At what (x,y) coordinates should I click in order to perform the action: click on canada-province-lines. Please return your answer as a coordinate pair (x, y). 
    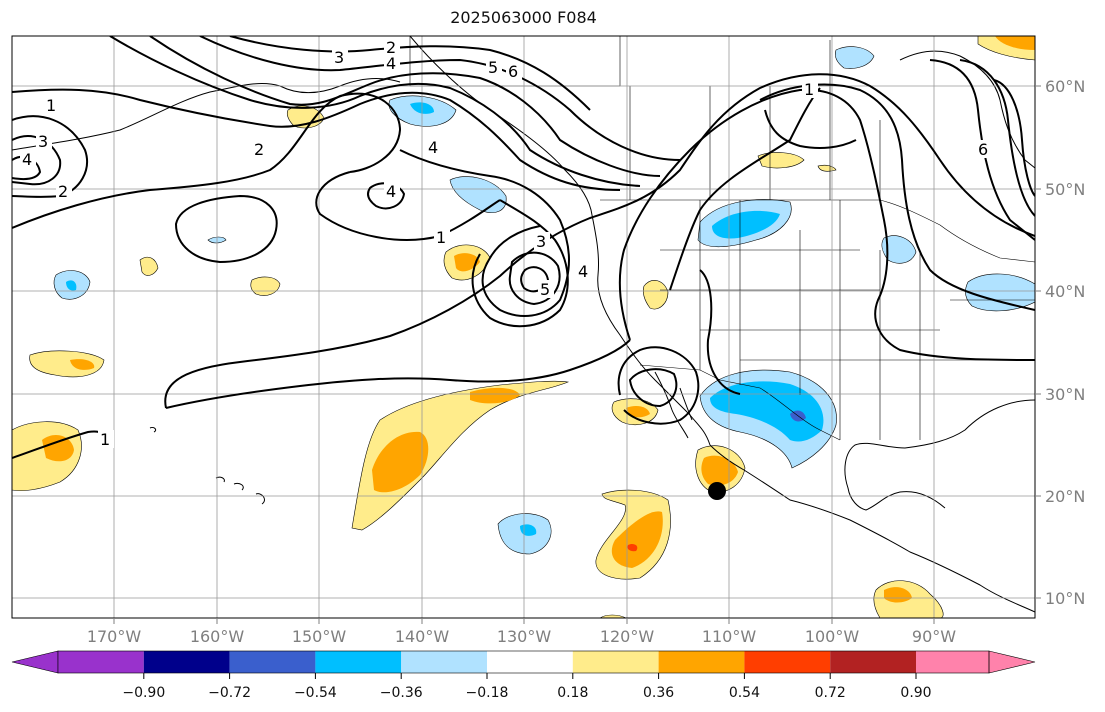
    Looking at the image, I should click on (755, 120).